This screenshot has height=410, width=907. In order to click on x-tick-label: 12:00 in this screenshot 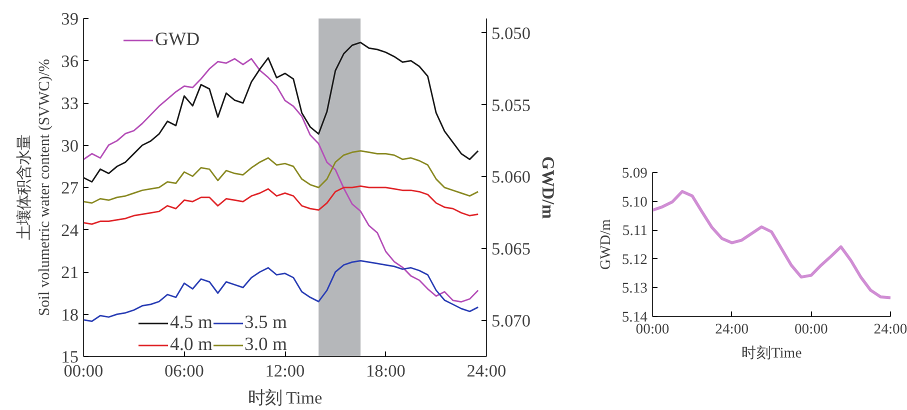, I will do `click(285, 371)`.